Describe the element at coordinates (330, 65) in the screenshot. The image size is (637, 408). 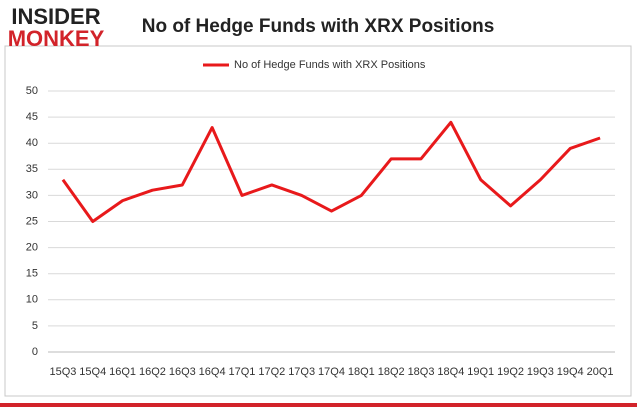
I see `legend-label: No of Hedge Funds with XRX Positions` at that location.